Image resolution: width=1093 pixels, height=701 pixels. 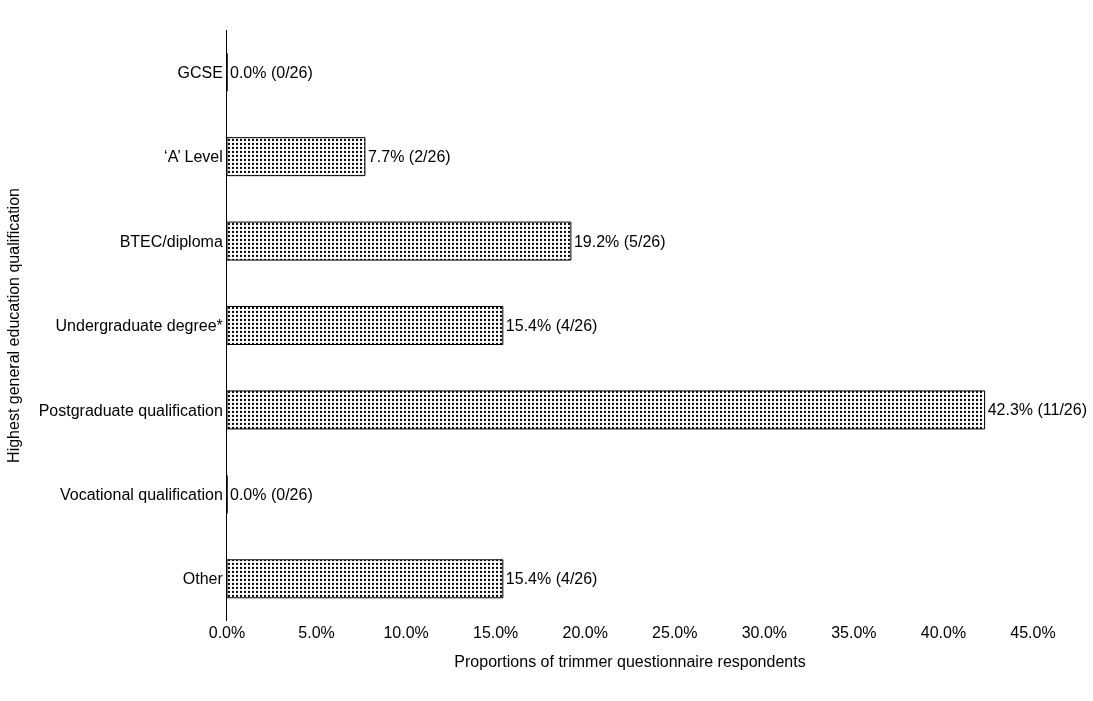 I want to click on y-tick-label: Postgraduate qualification, so click(x=130, y=410).